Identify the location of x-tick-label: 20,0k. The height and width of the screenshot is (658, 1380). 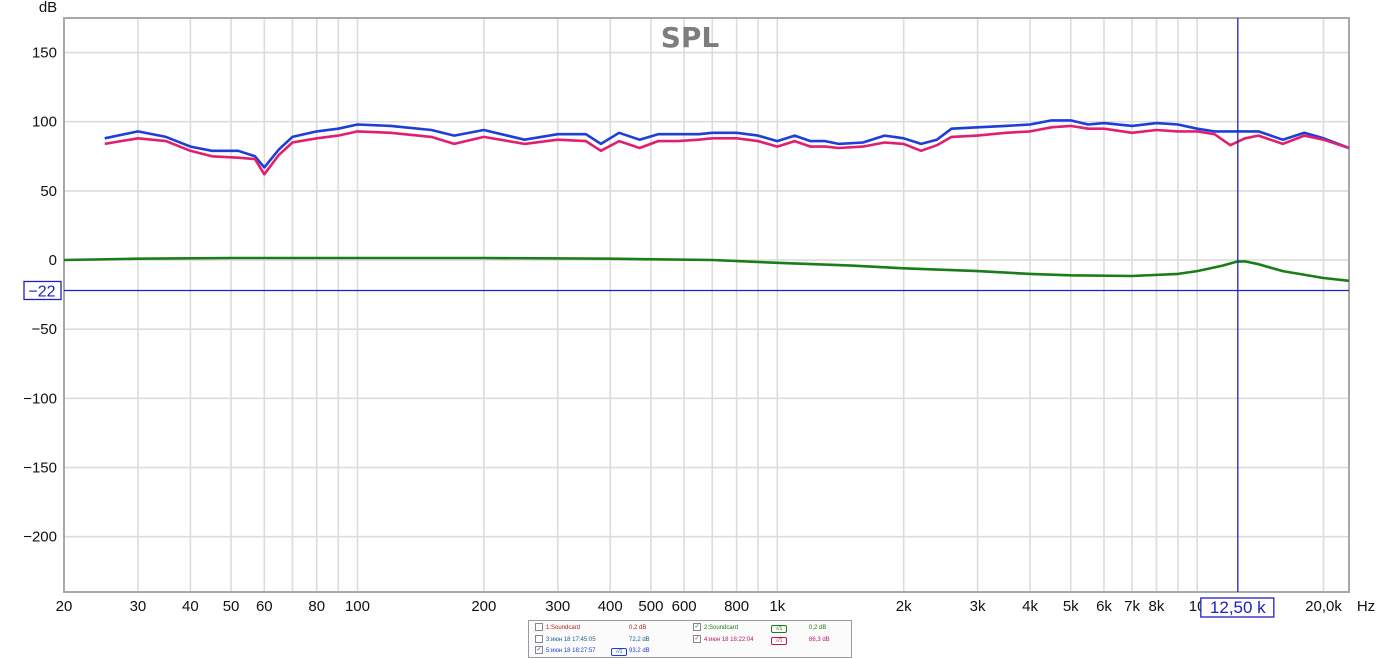
(1323, 606).